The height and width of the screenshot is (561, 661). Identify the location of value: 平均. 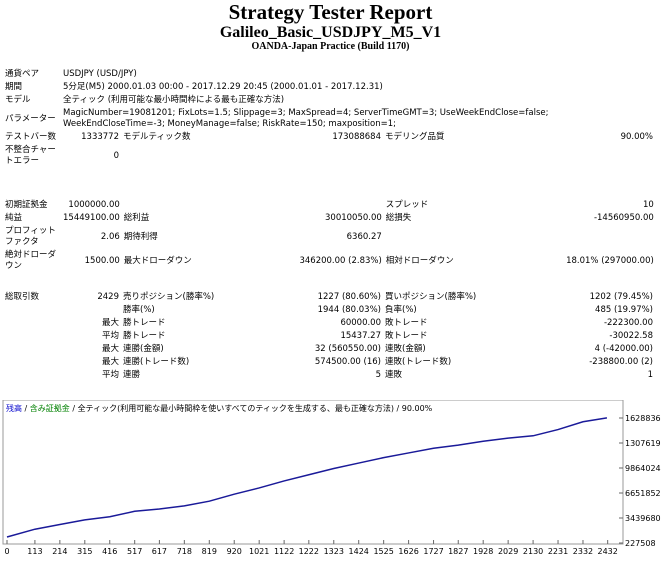
(110, 375).